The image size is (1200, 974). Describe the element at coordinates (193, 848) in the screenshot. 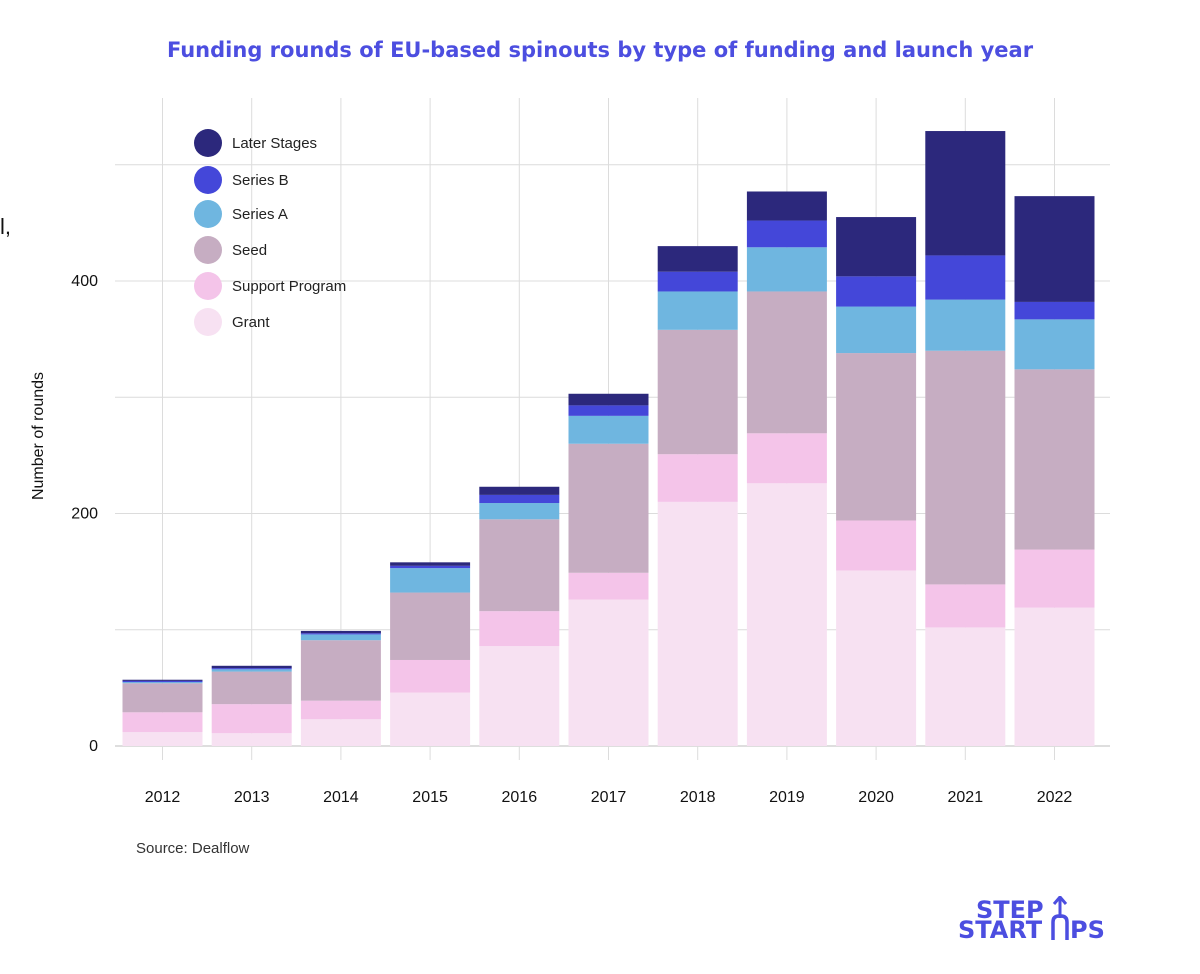

I see `source-note: Source: Dealflow` at that location.